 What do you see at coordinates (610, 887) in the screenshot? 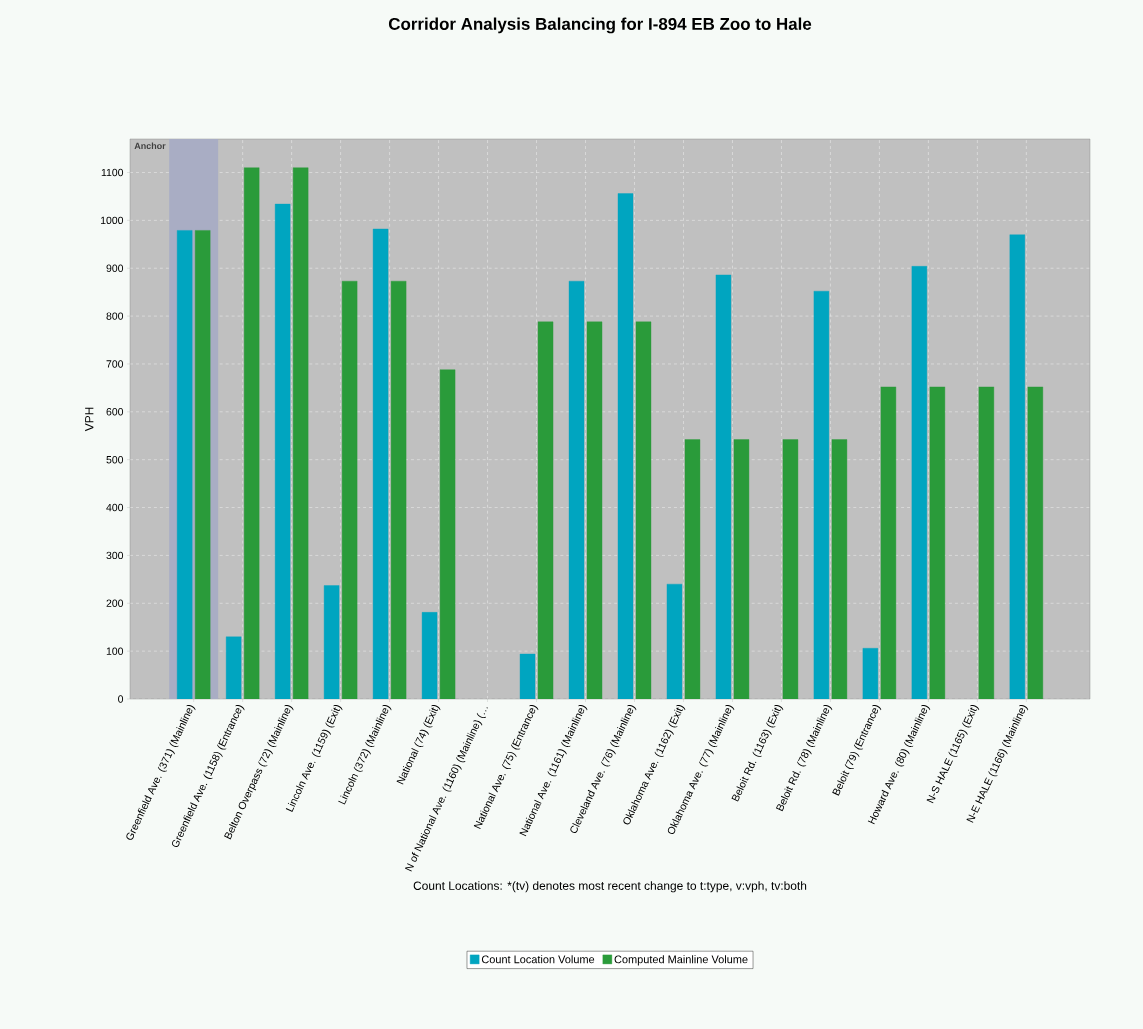
I see `x-axis-title: Count Locations: *(tv) denotes most recent change to t:type, v:vph, tv:both` at bounding box center [610, 887].